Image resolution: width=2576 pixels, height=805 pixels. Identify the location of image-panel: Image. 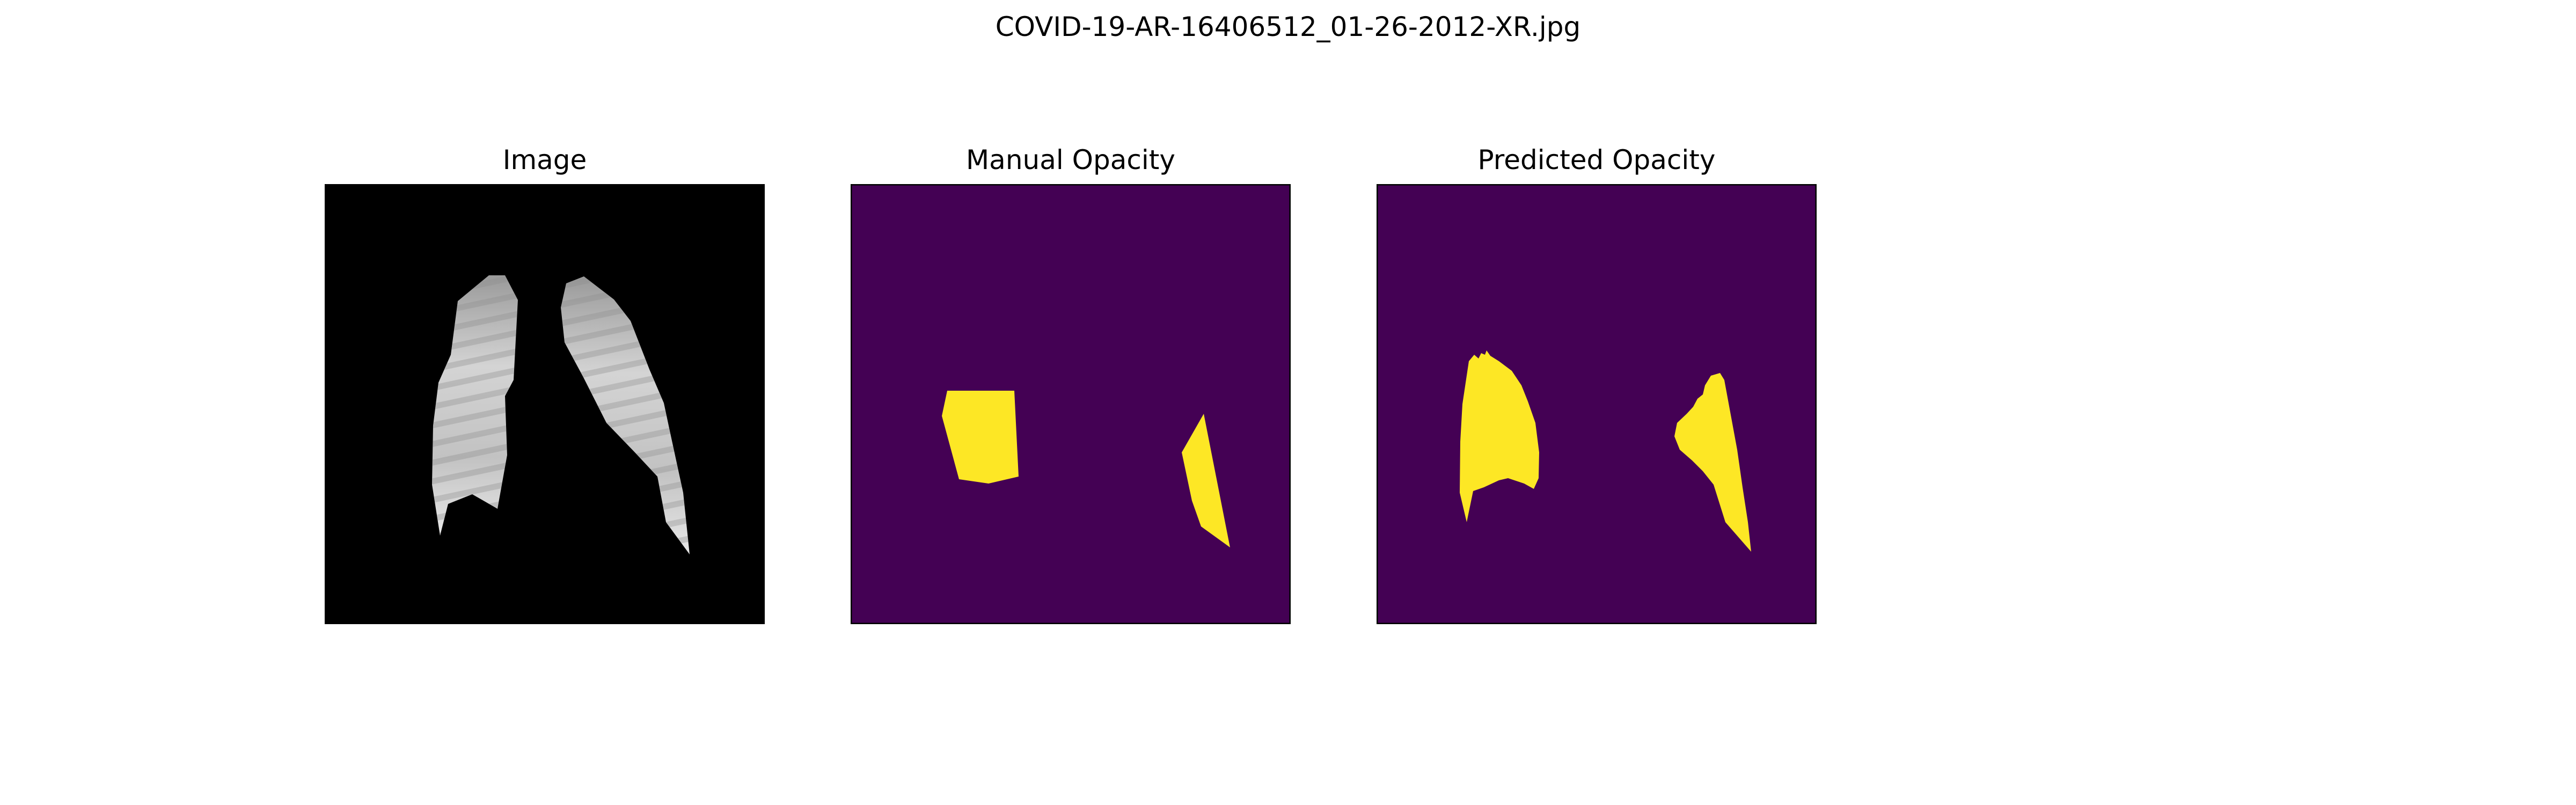
(545, 384).